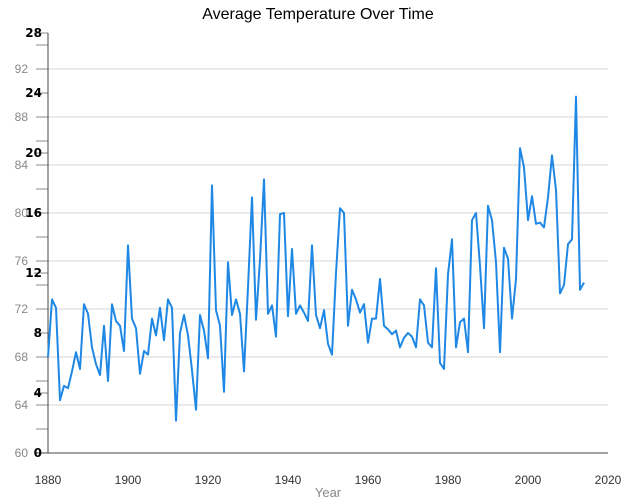 This screenshot has height=499, width=630. What do you see at coordinates (38, 333) in the screenshot?
I see `ytick-label-c: 8` at bounding box center [38, 333].